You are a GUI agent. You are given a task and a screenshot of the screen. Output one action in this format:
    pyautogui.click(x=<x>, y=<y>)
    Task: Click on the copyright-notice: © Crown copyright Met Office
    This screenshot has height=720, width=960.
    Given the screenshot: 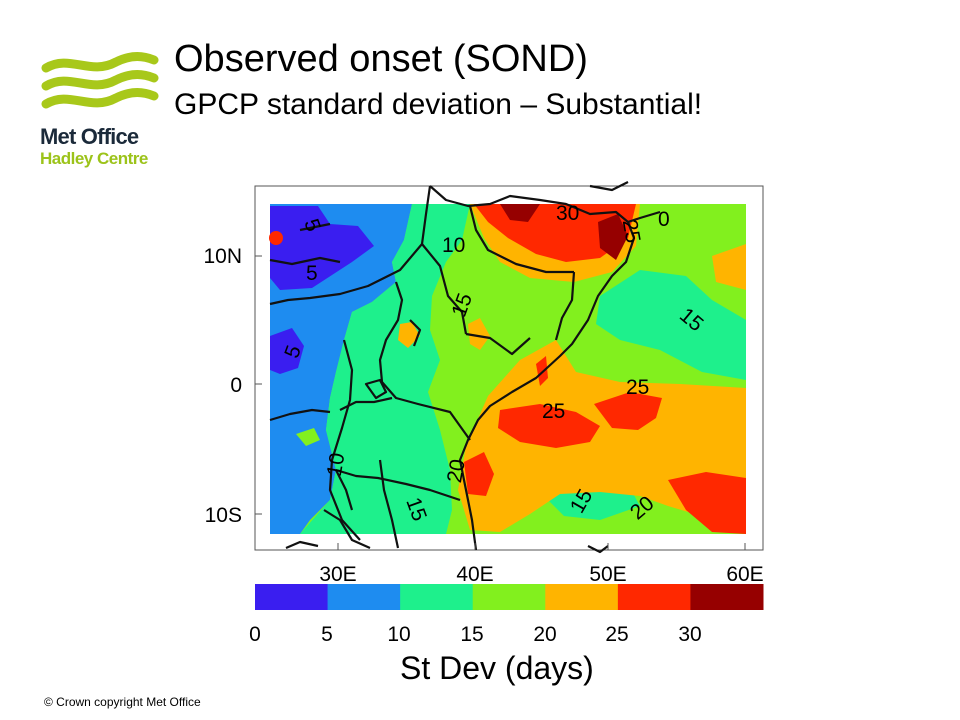 What is the action you would take?
    pyautogui.click(x=122, y=702)
    